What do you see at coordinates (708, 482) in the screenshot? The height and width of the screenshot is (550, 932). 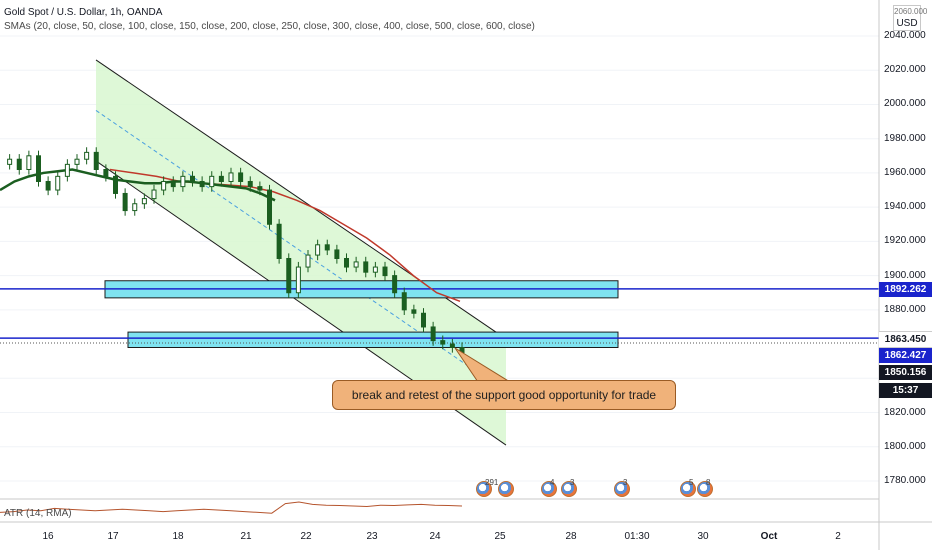 I see `event-count-label: 8` at bounding box center [708, 482].